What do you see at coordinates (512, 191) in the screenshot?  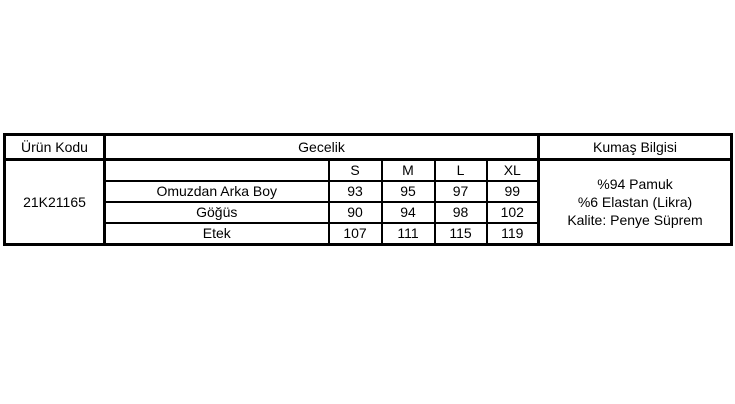 I see `measurement-value-cell: 99` at bounding box center [512, 191].